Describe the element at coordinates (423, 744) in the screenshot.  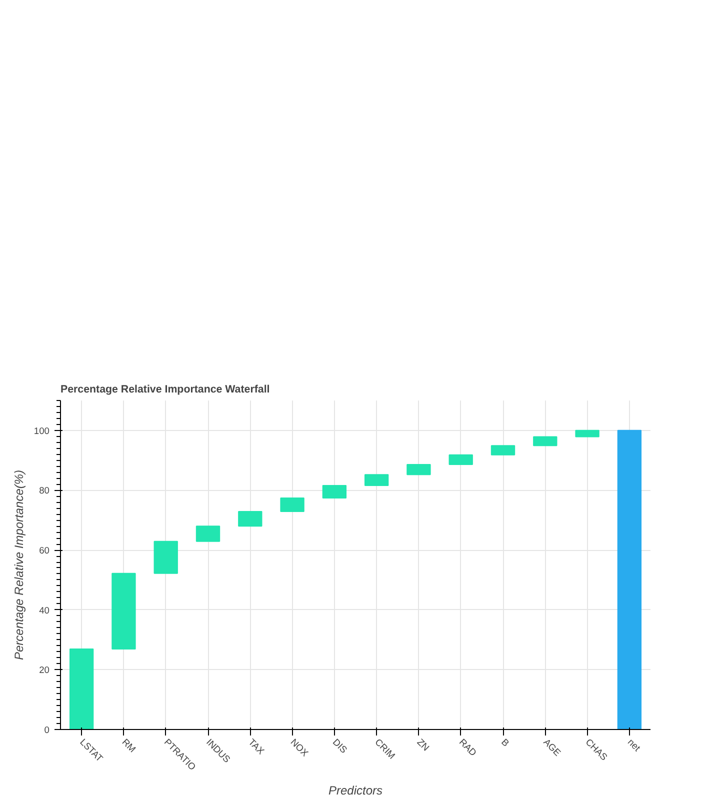
I see `x-tick-label: ZN` at that location.